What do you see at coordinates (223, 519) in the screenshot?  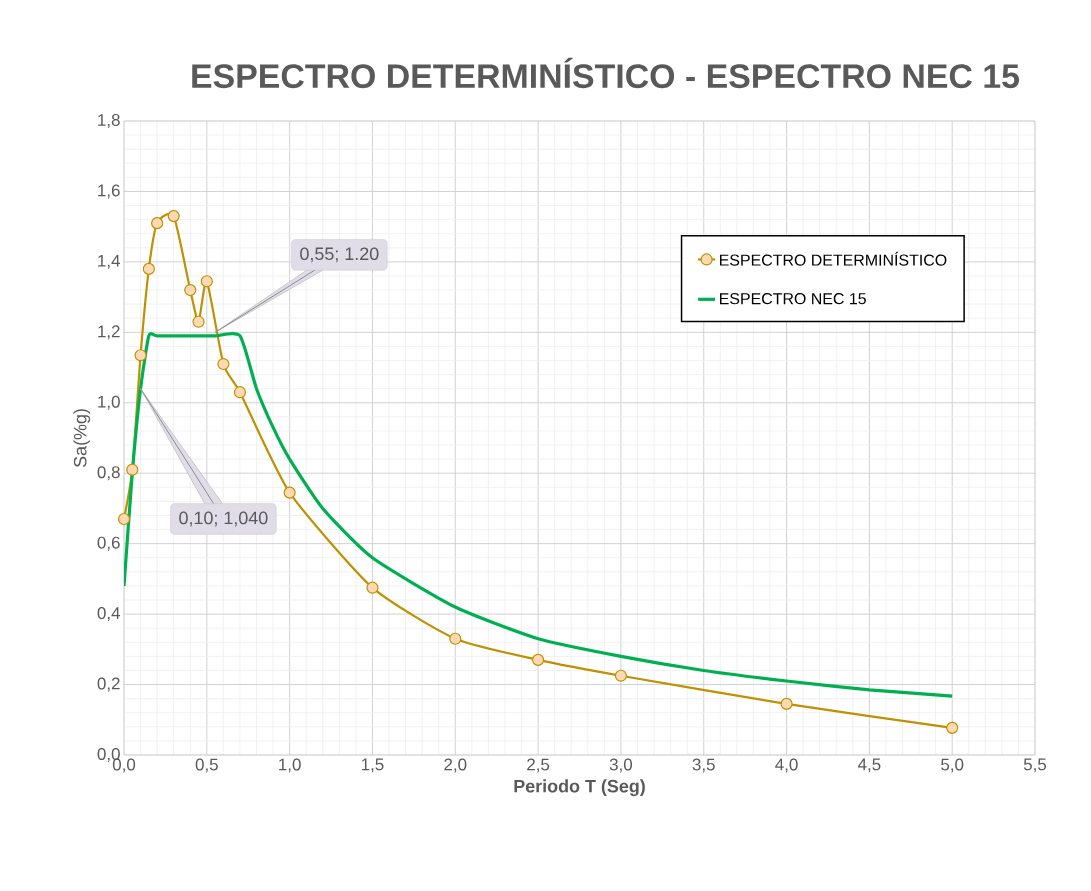 I see `annotation: 0,10; 1,040` at bounding box center [223, 519].